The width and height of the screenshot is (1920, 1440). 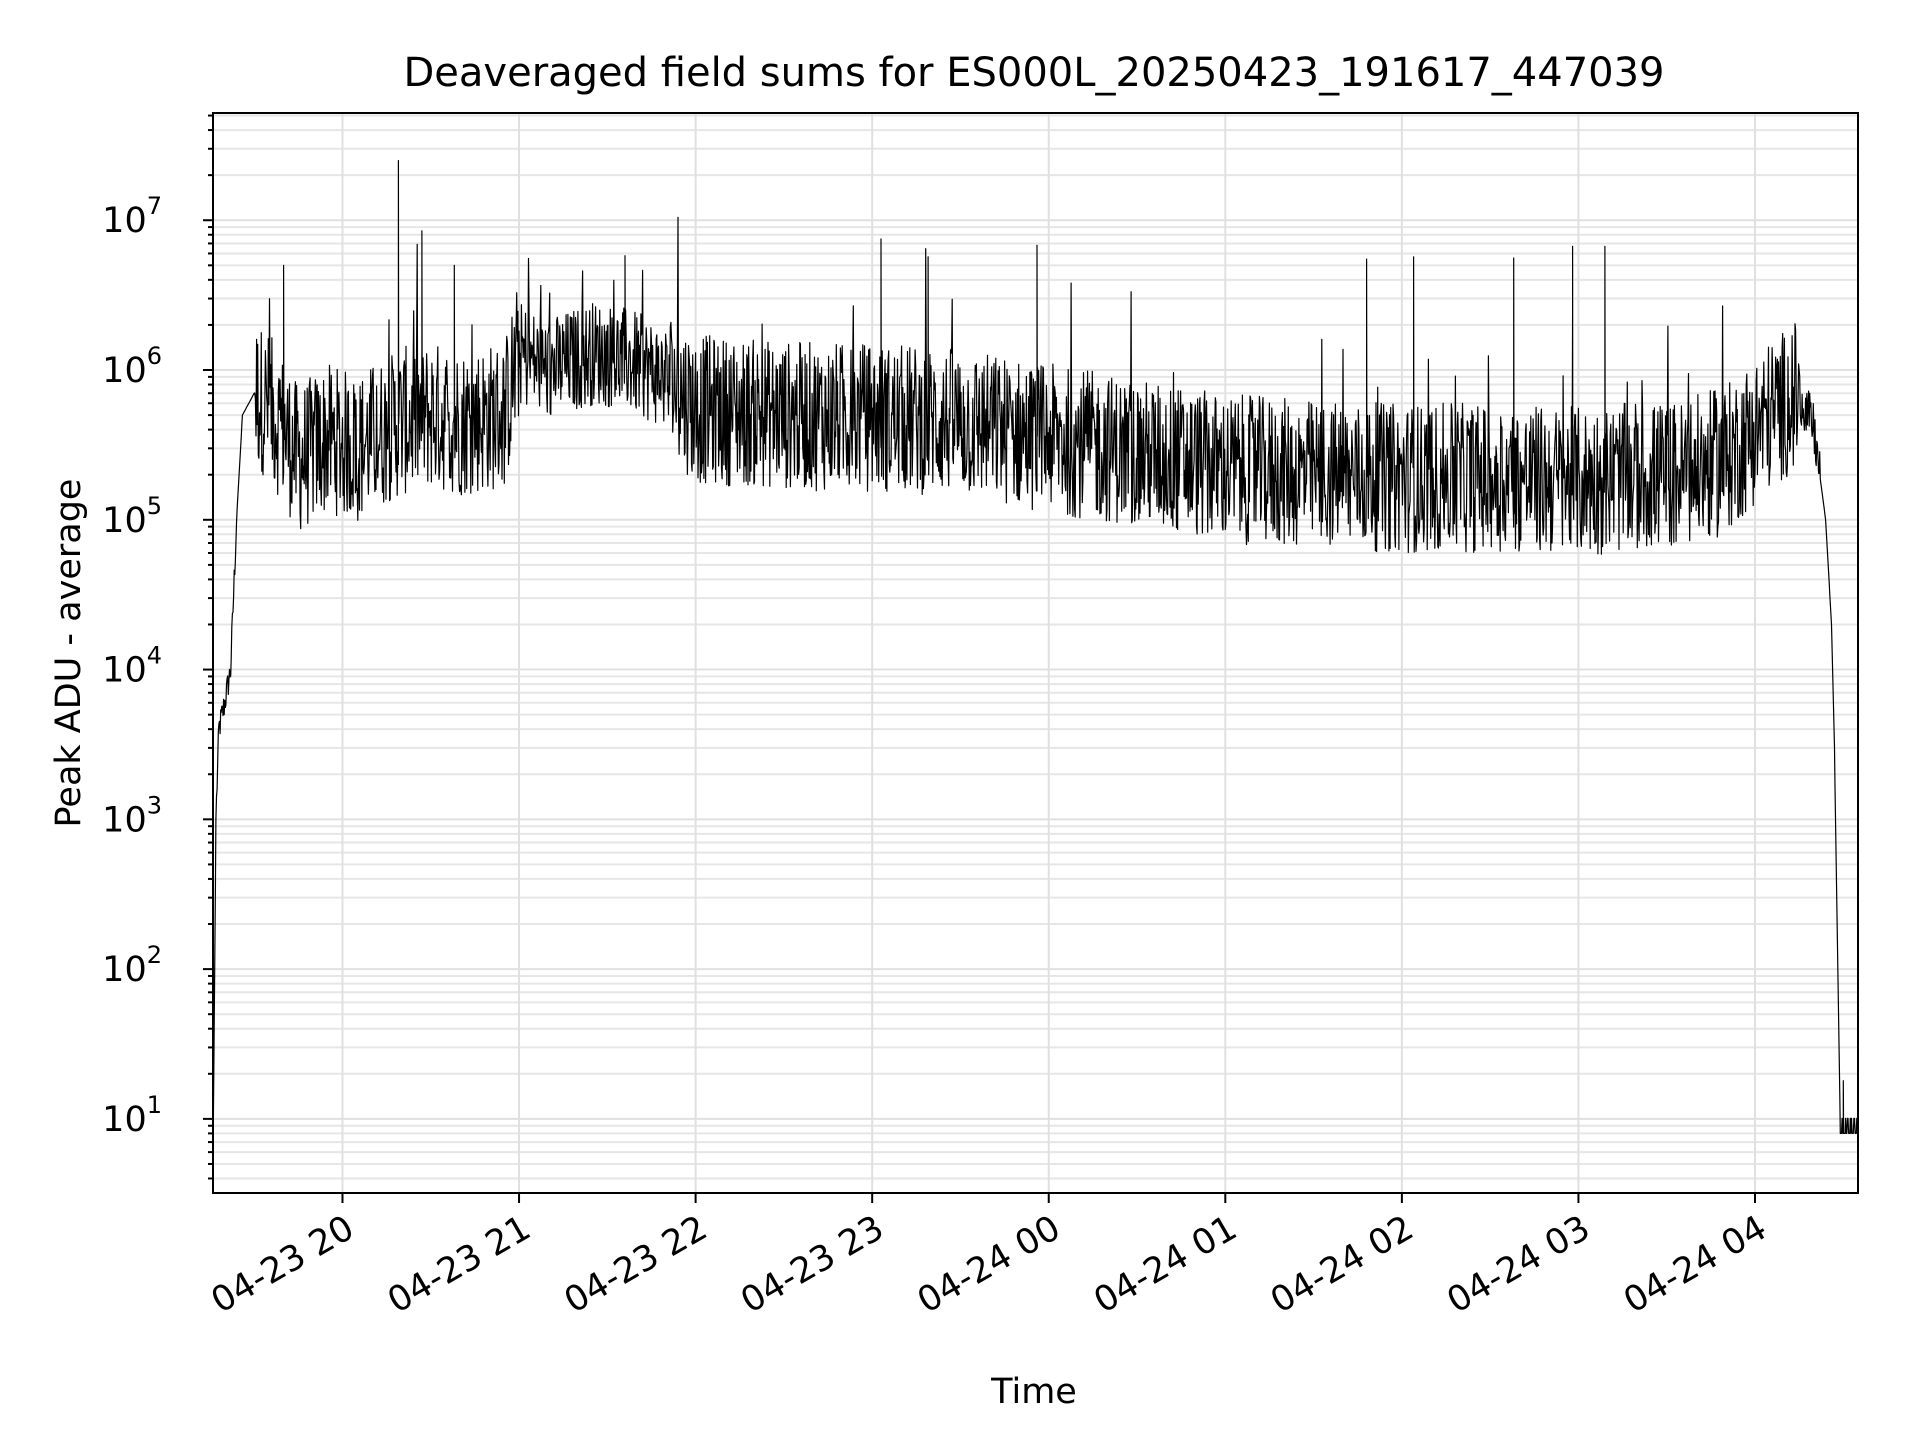 What do you see at coordinates (132, 815) in the screenshot?
I see `y-tick-label: 10³` at bounding box center [132, 815].